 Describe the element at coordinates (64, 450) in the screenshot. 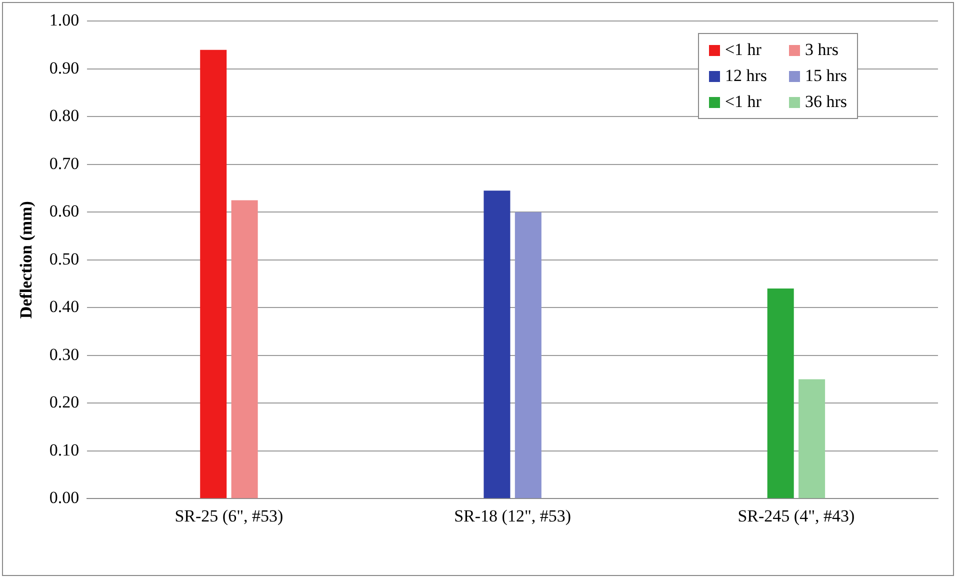

I see `y-tick-label: 0.10` at that location.